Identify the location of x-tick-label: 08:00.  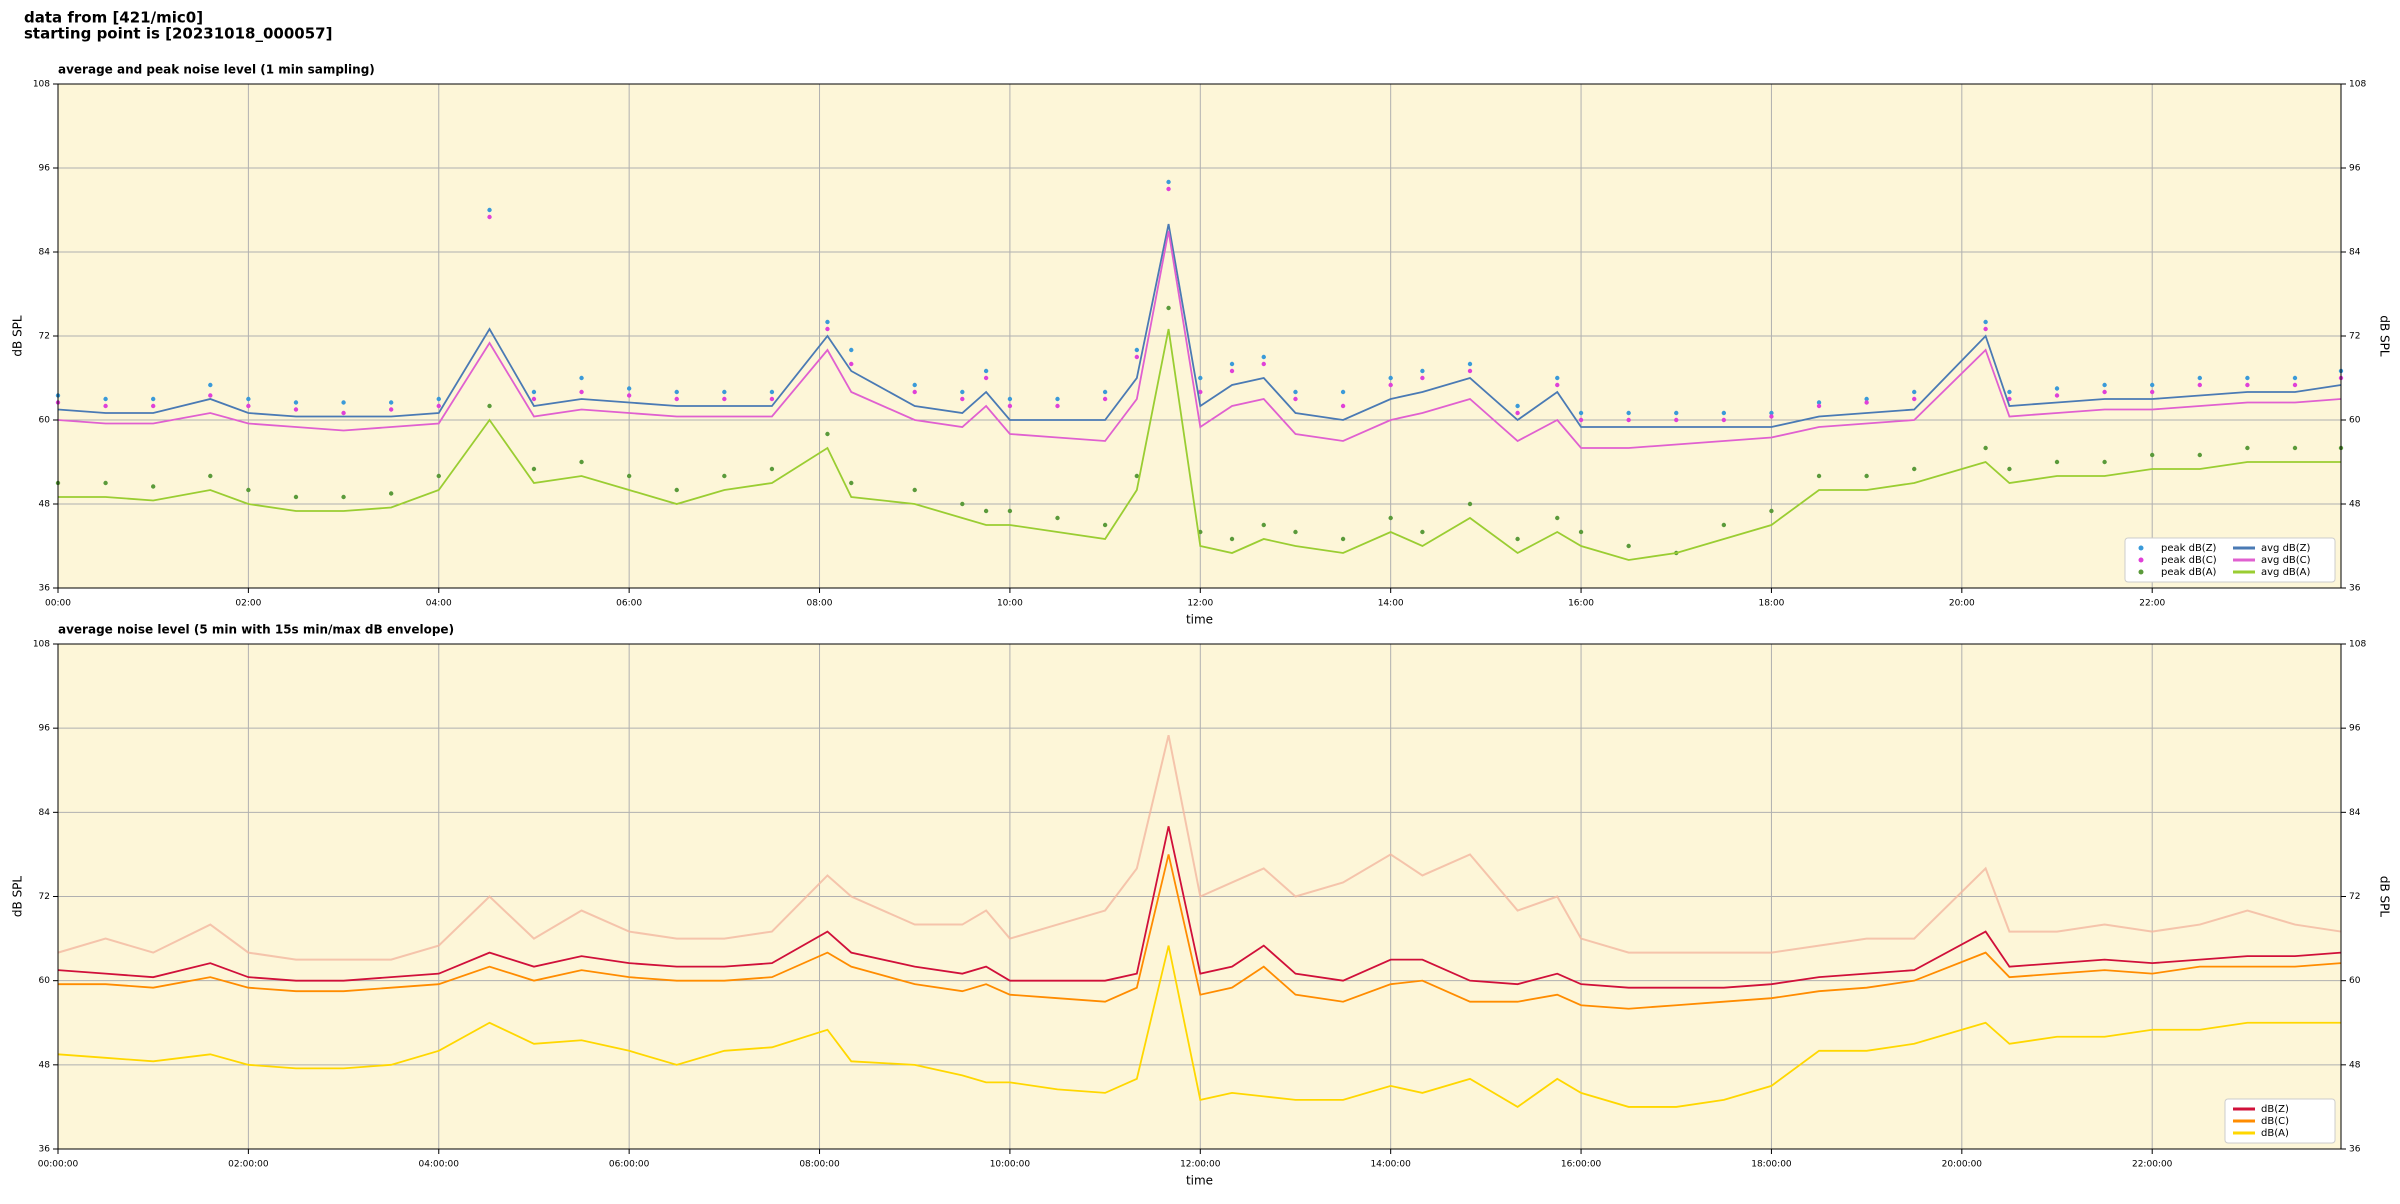
(820, 604).